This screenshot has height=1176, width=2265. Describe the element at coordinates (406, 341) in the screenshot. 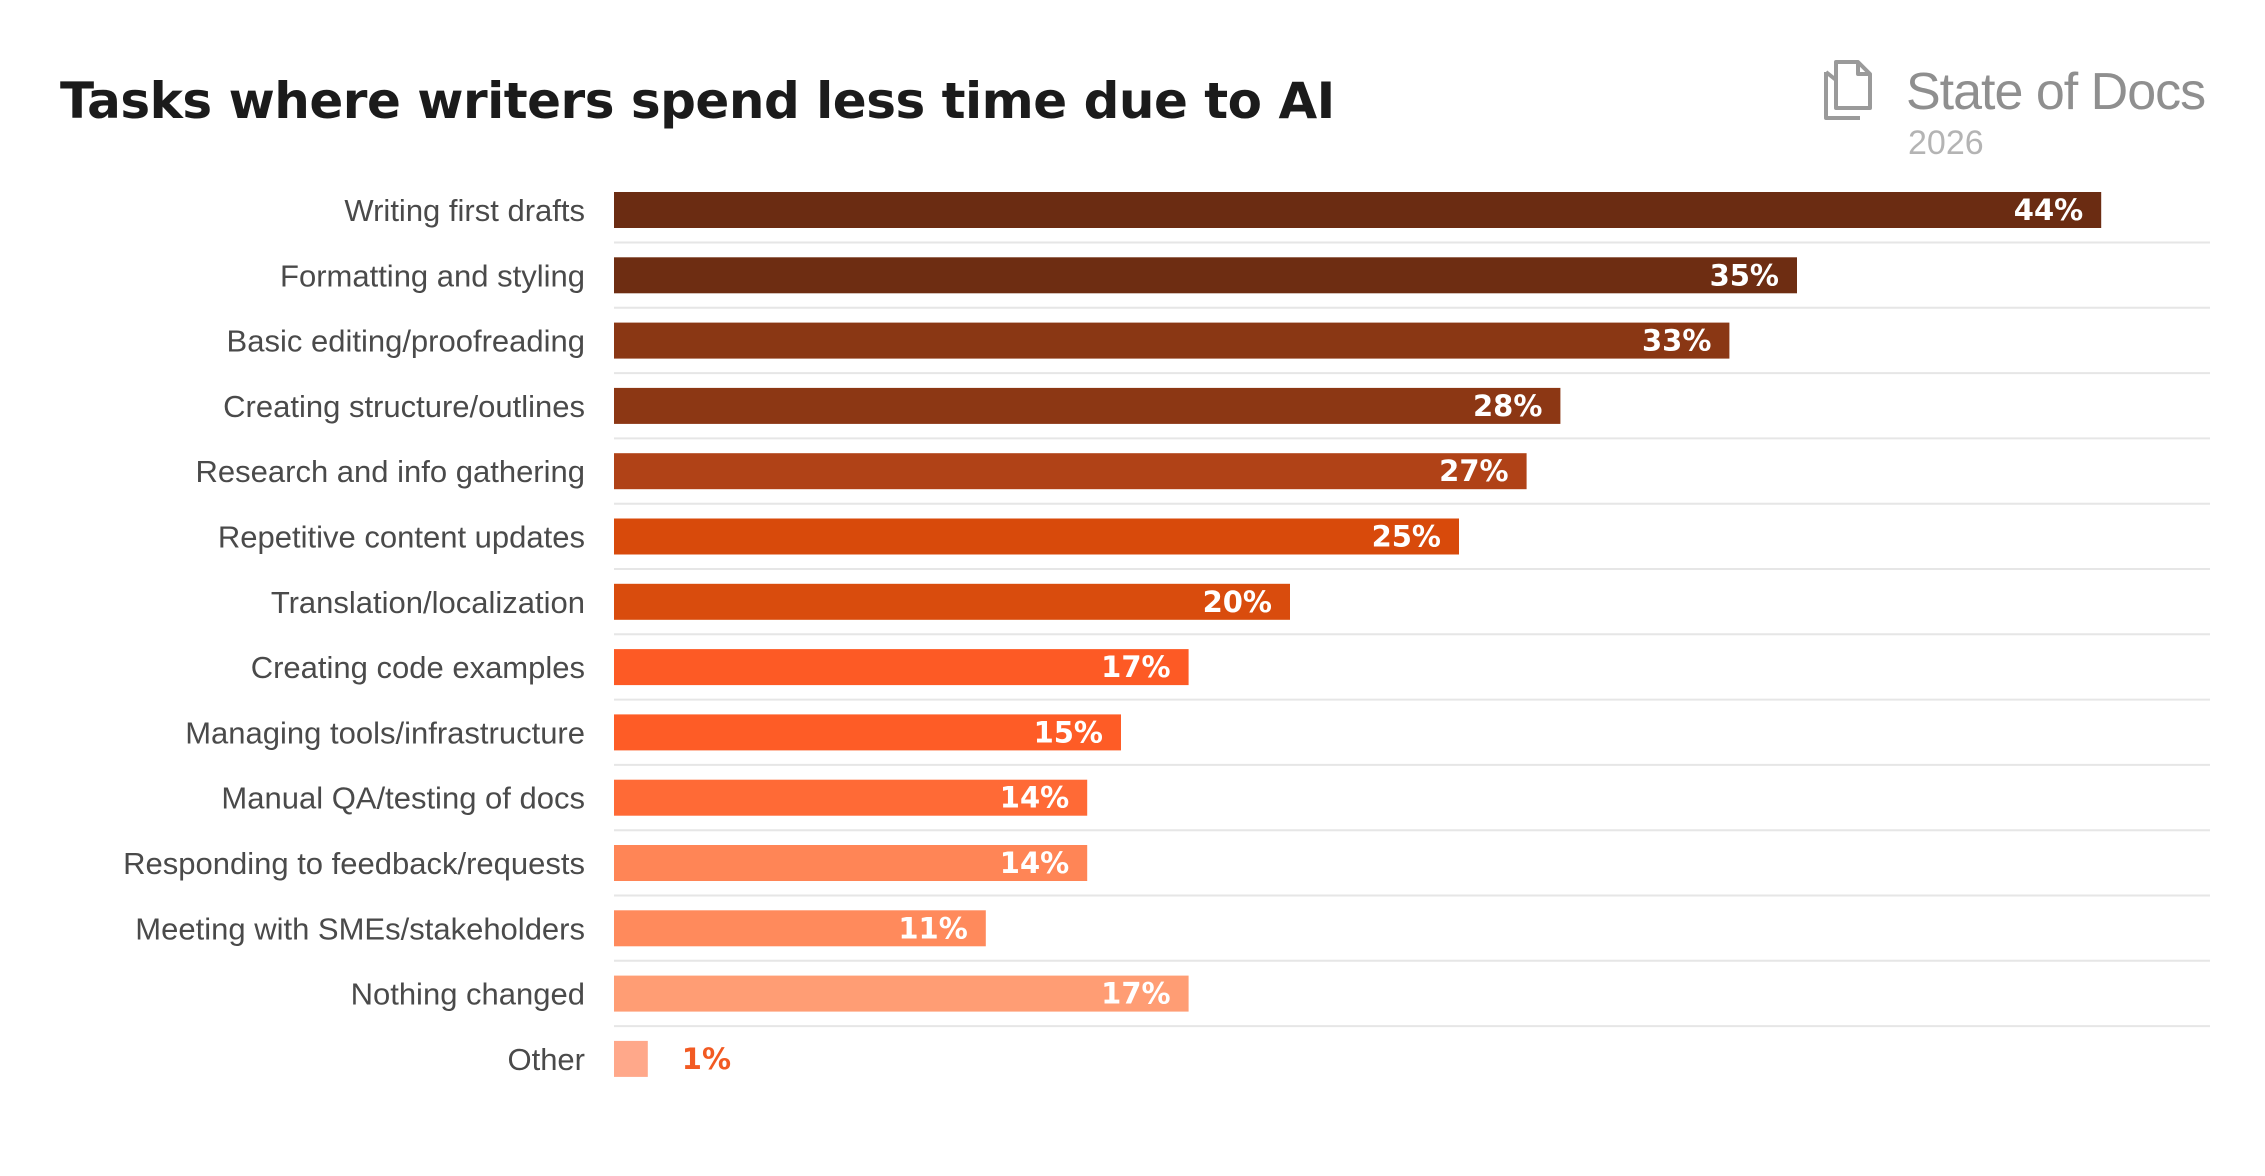

I see `category-label: Basic editing/proofreading` at that location.